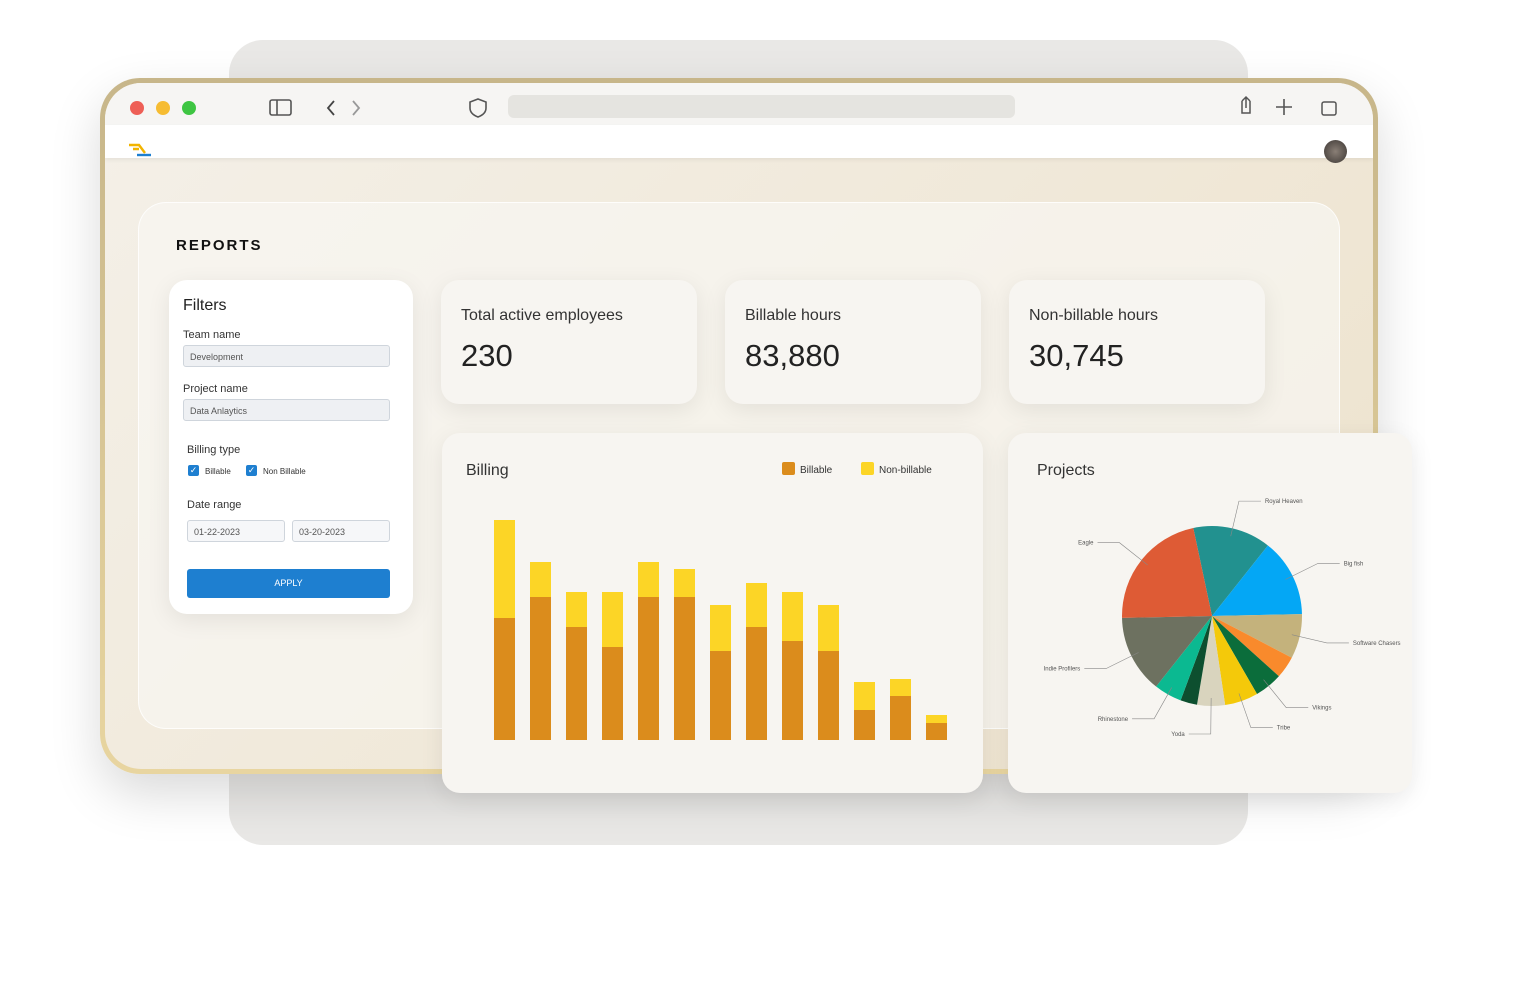 This screenshot has height=989, width=1536. Describe the element at coordinates (1246, 104) in the screenshot. I see `share-icon` at that location.